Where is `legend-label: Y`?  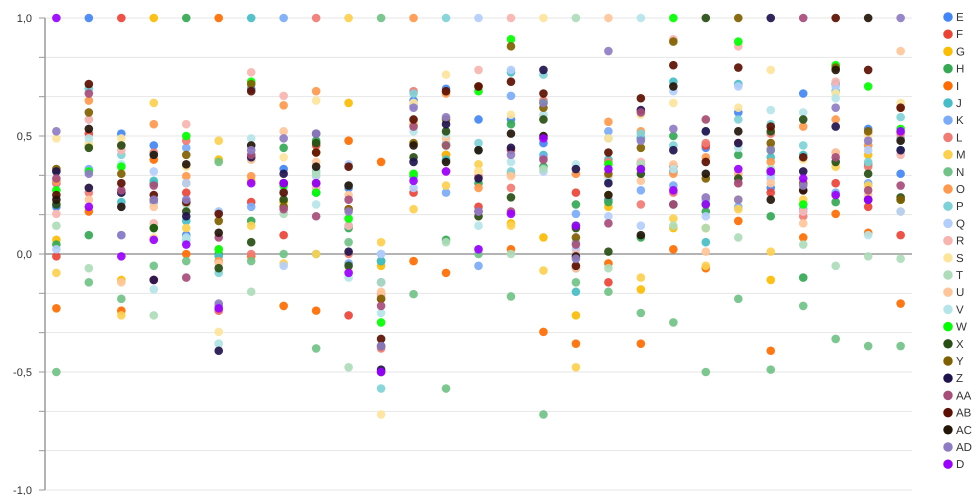 legend-label: Y is located at coordinates (960, 362).